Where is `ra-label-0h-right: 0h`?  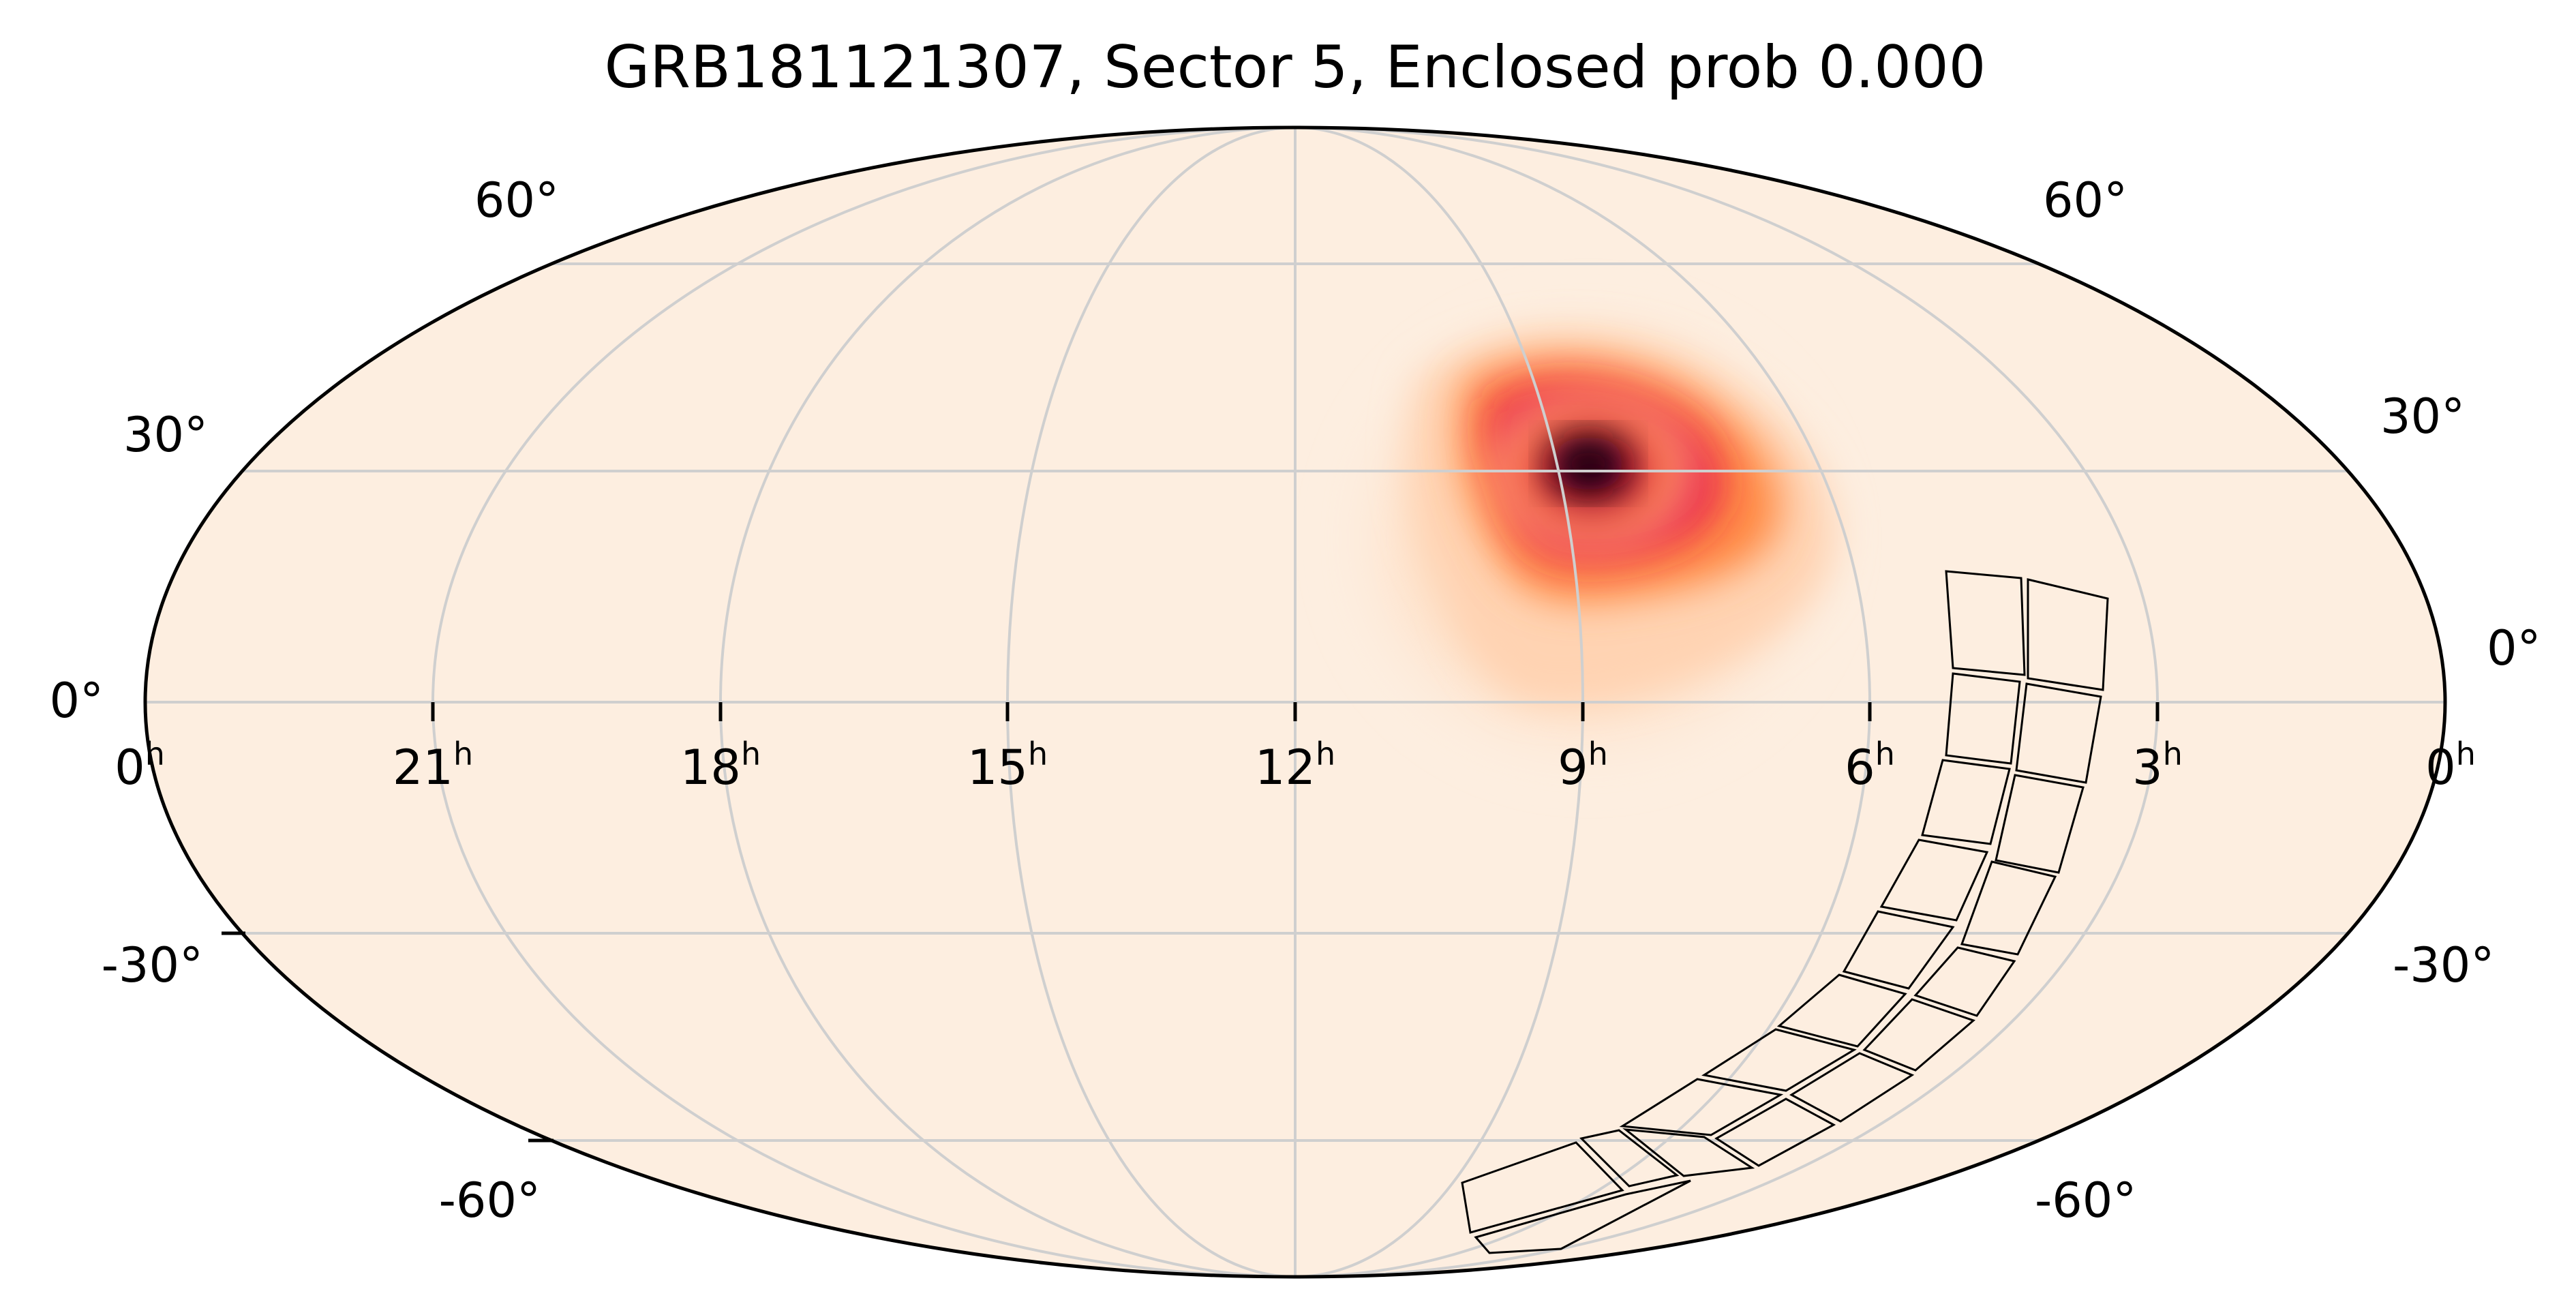
ra-label-0h-right: 0h is located at coordinates (2450, 766).